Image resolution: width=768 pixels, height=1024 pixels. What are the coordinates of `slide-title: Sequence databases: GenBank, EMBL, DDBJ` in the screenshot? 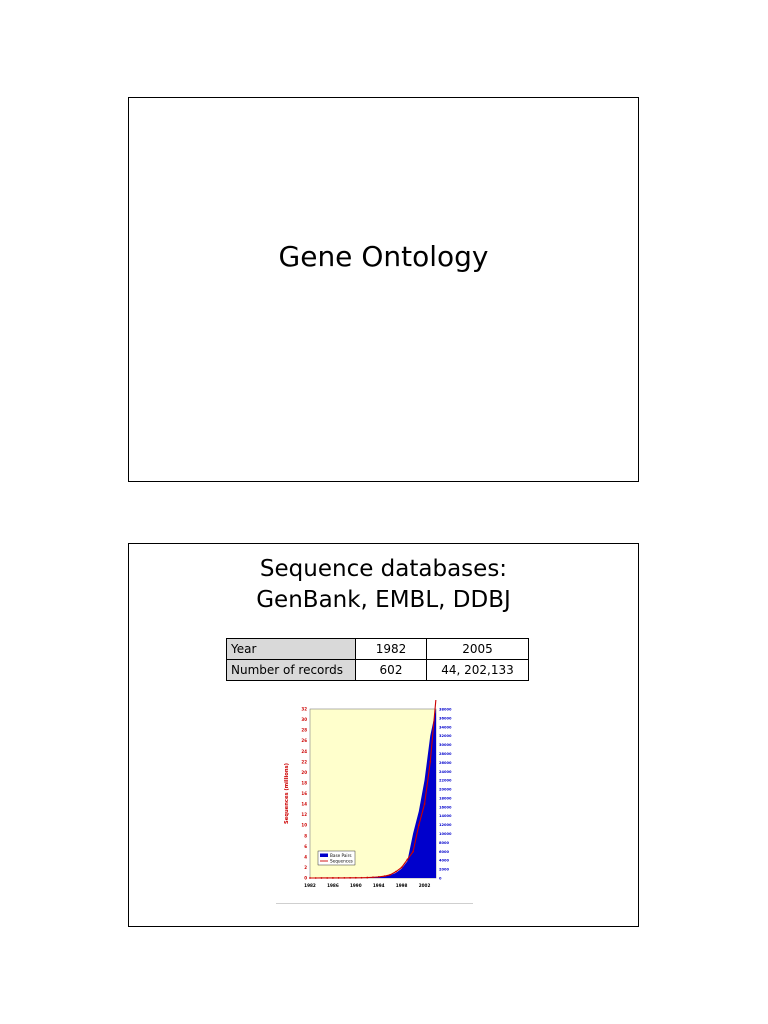 It's located at (383, 585).